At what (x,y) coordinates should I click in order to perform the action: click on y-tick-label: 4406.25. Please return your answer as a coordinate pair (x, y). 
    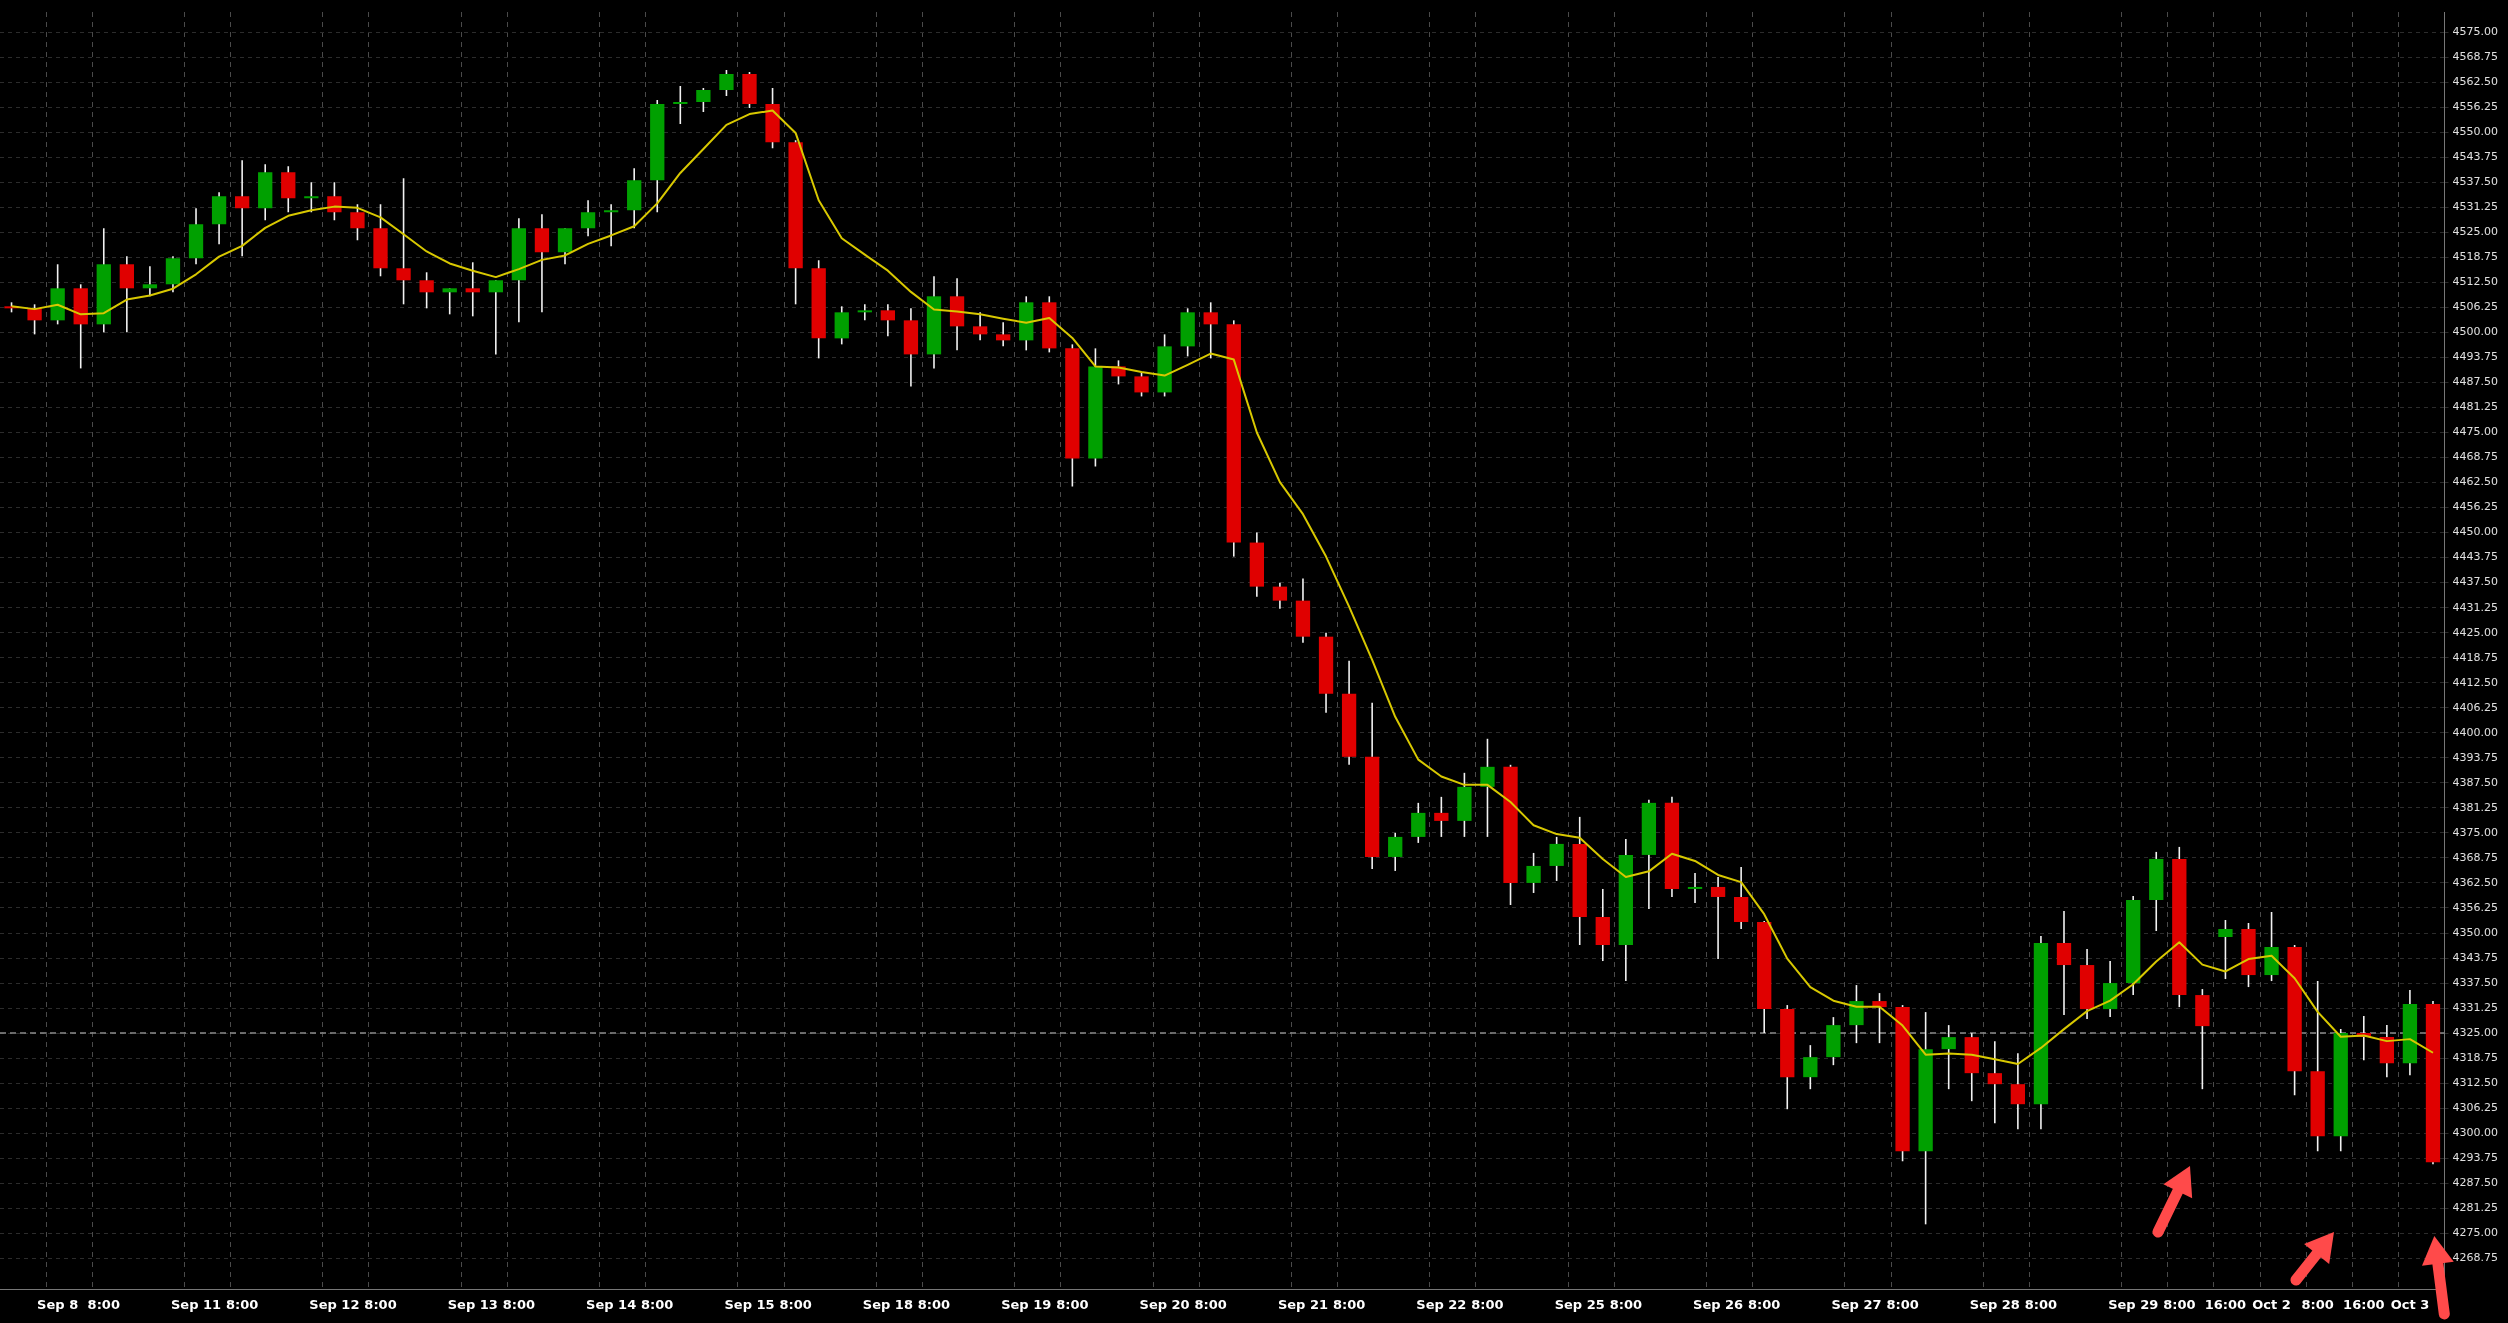
    Looking at the image, I should click on (2475, 707).